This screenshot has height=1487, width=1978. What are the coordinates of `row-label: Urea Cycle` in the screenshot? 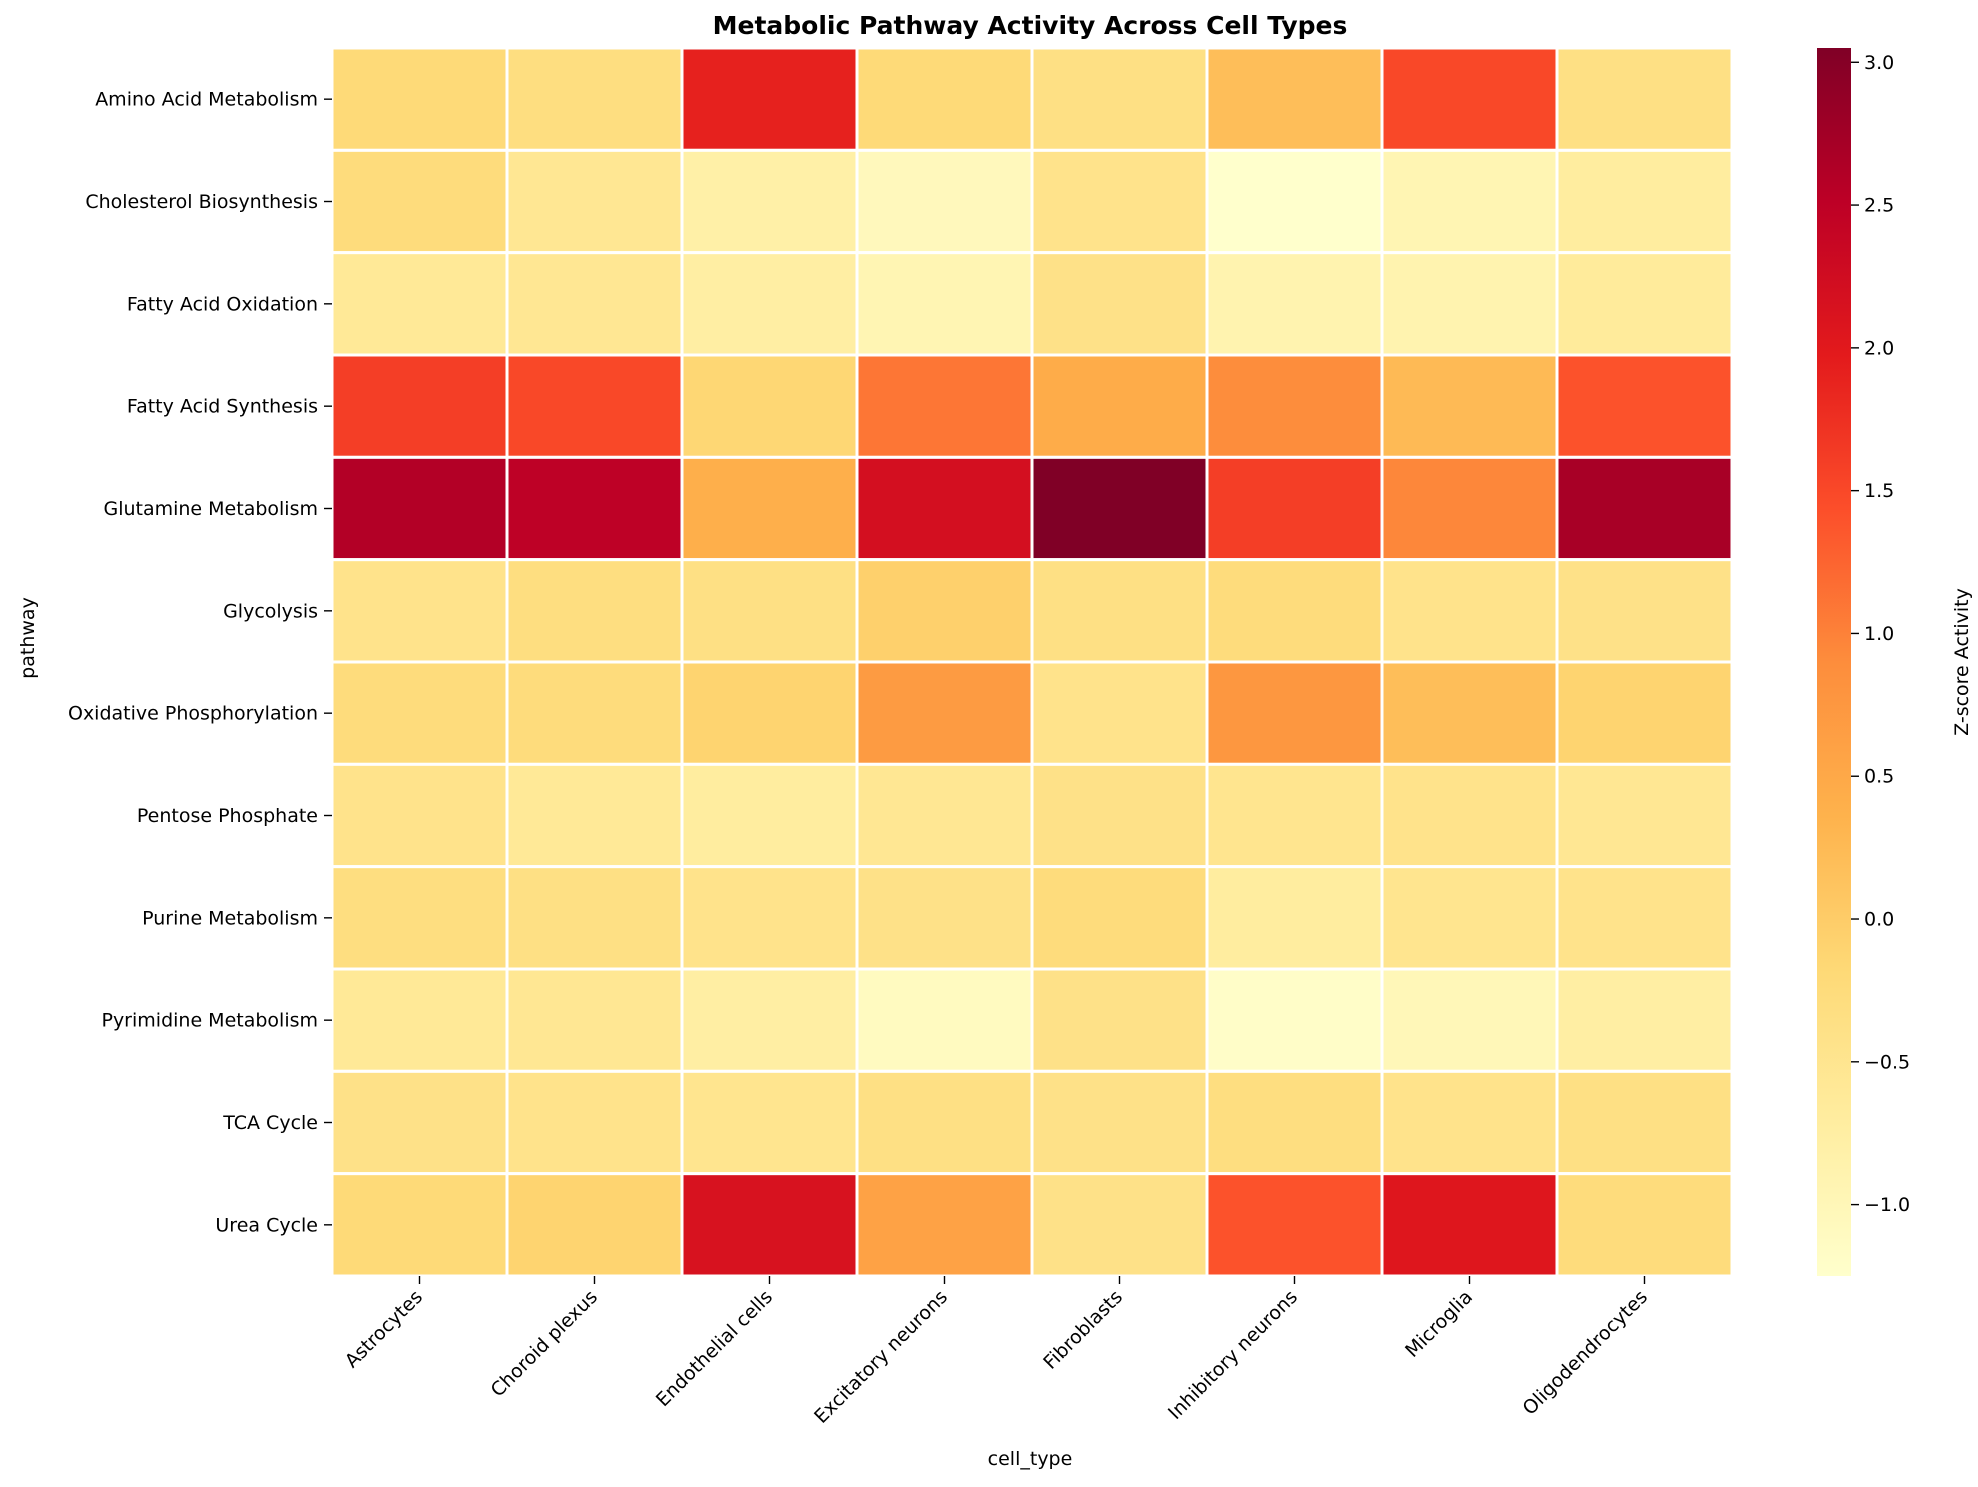 It's located at (266, 1225).